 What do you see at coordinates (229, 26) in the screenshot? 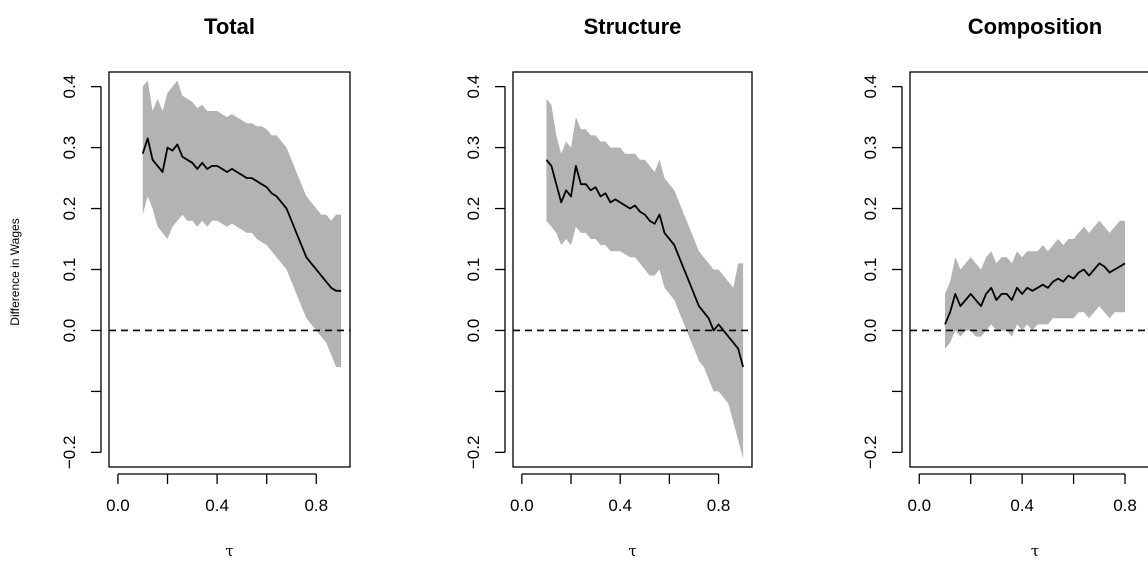
I see `panel-title: Total` at bounding box center [229, 26].